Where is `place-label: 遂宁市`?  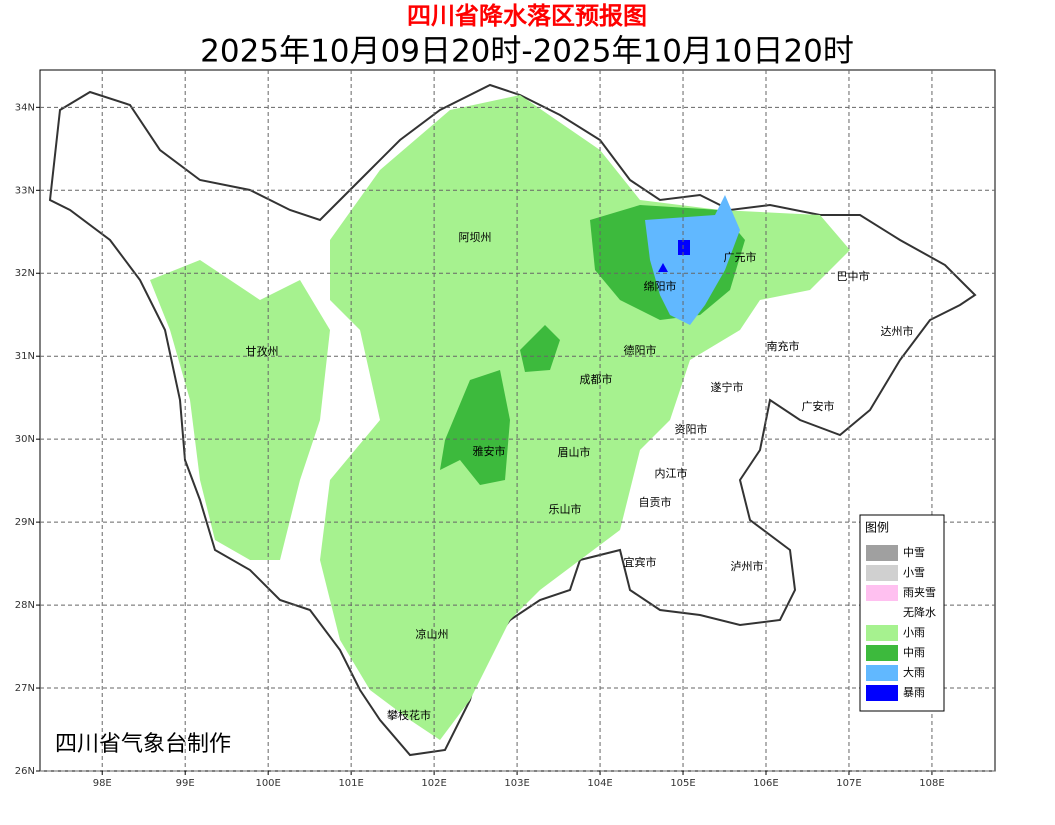 place-label: 遂宁市 is located at coordinates (727, 387).